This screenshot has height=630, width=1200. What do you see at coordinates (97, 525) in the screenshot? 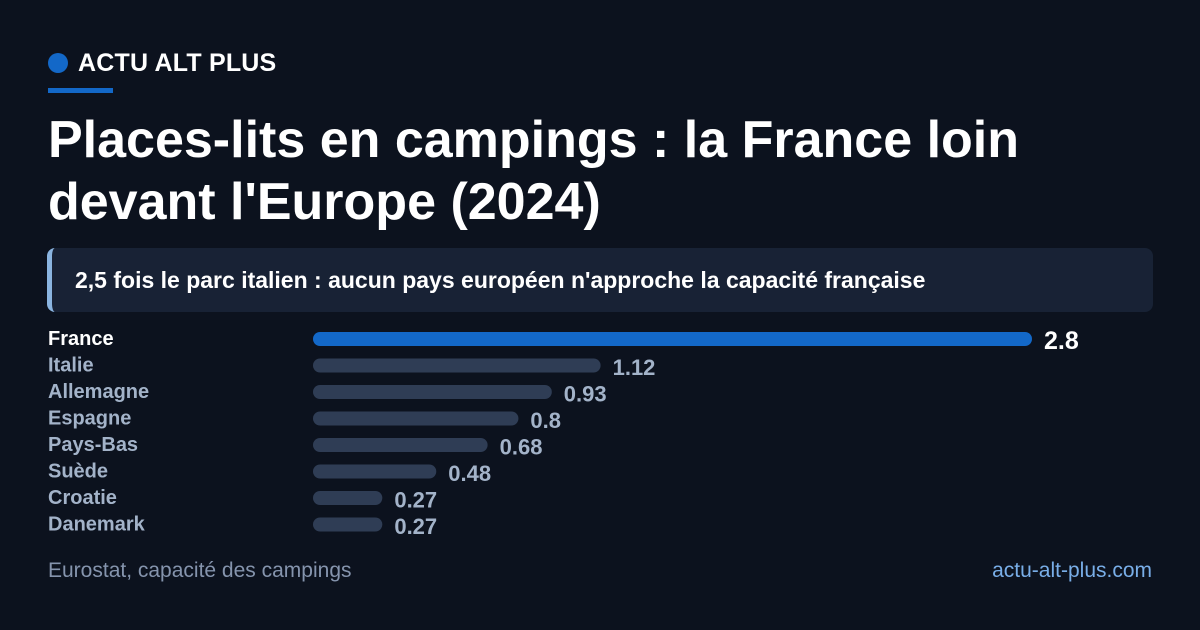
I see `category-label: Danemark` at bounding box center [97, 525].